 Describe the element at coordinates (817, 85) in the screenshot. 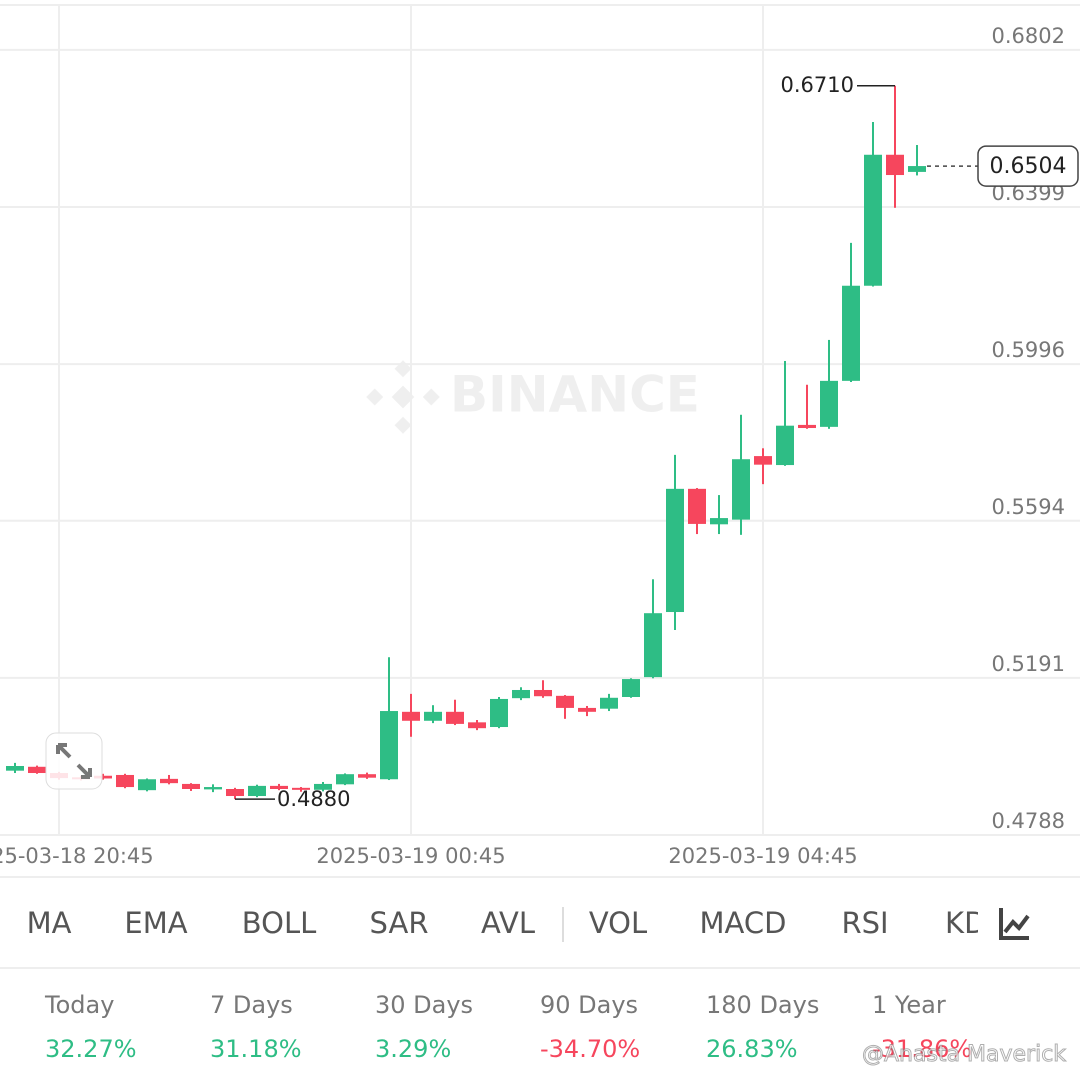

I see `high-label: 0.6710` at that location.